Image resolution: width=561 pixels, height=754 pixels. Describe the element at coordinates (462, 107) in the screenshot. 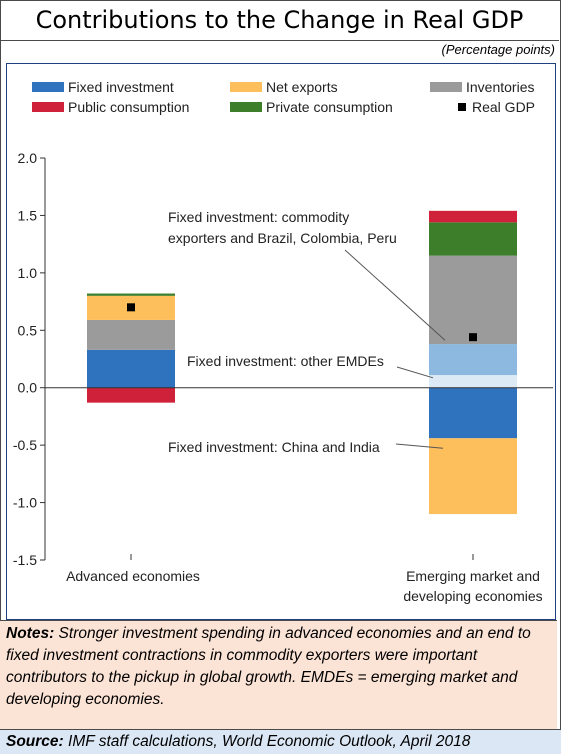

I see `legend-marker` at that location.